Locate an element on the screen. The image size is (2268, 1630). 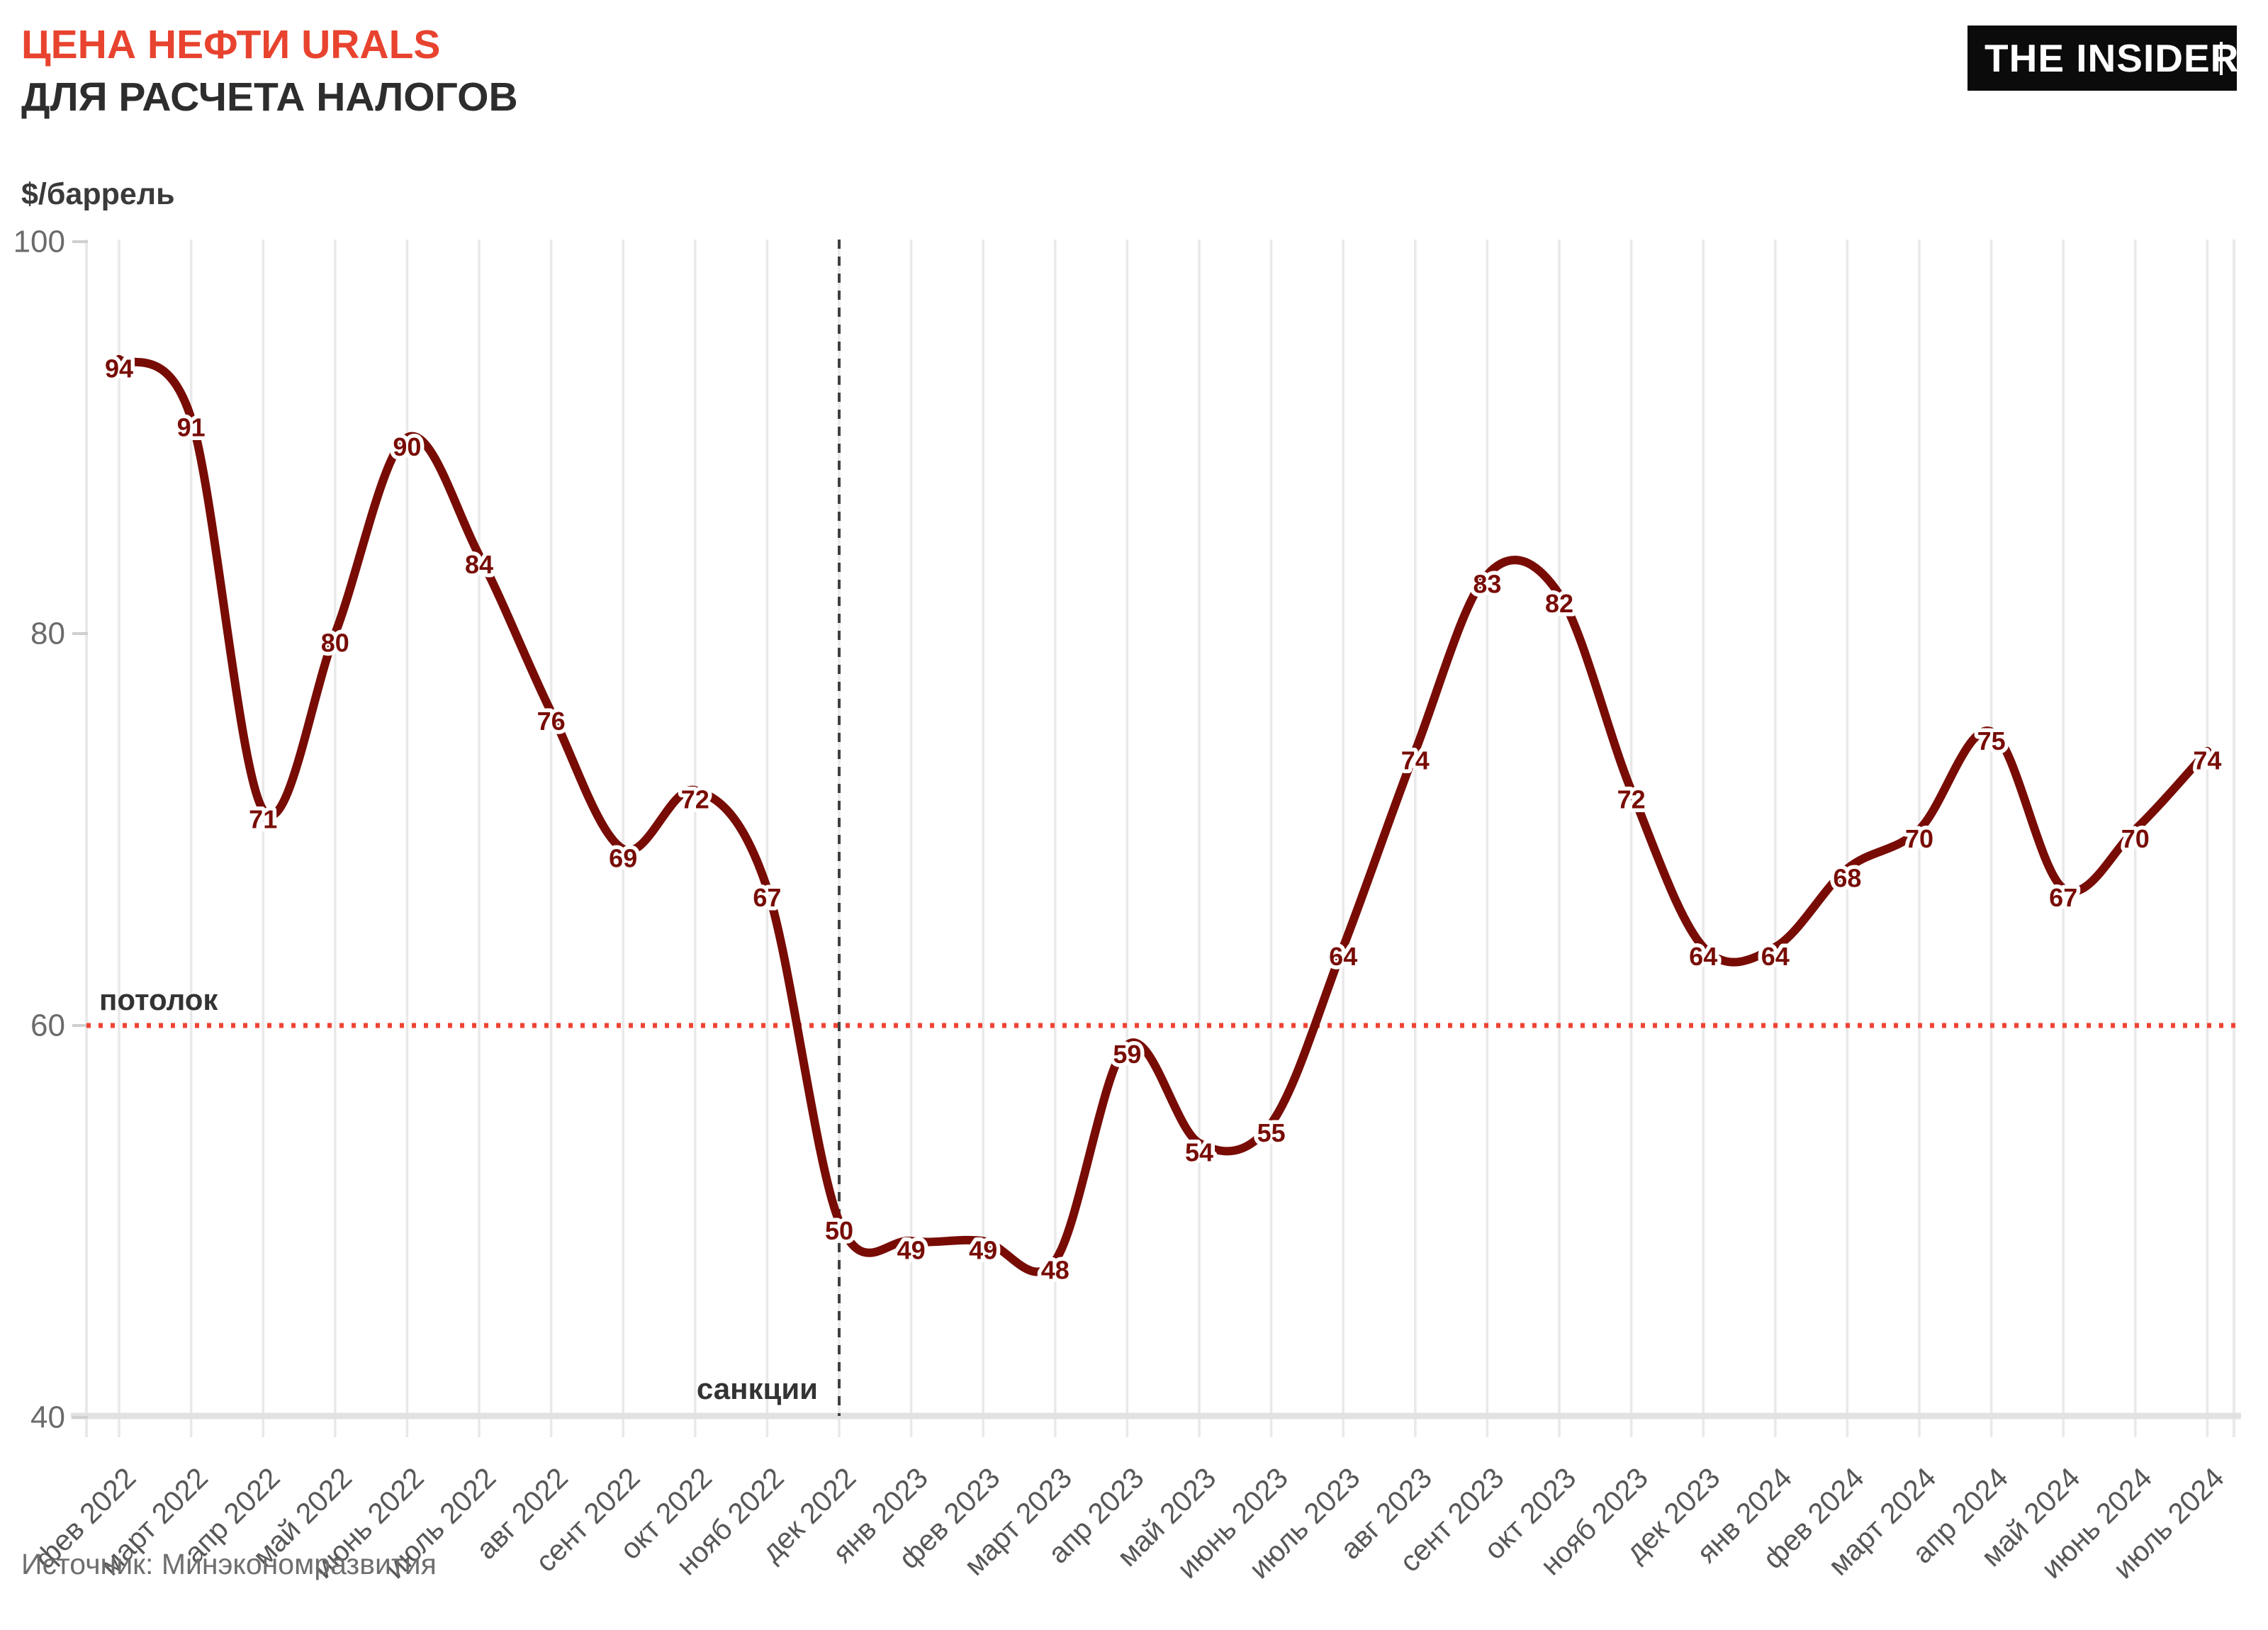
data-point-label: 75 is located at coordinates (1991, 741).